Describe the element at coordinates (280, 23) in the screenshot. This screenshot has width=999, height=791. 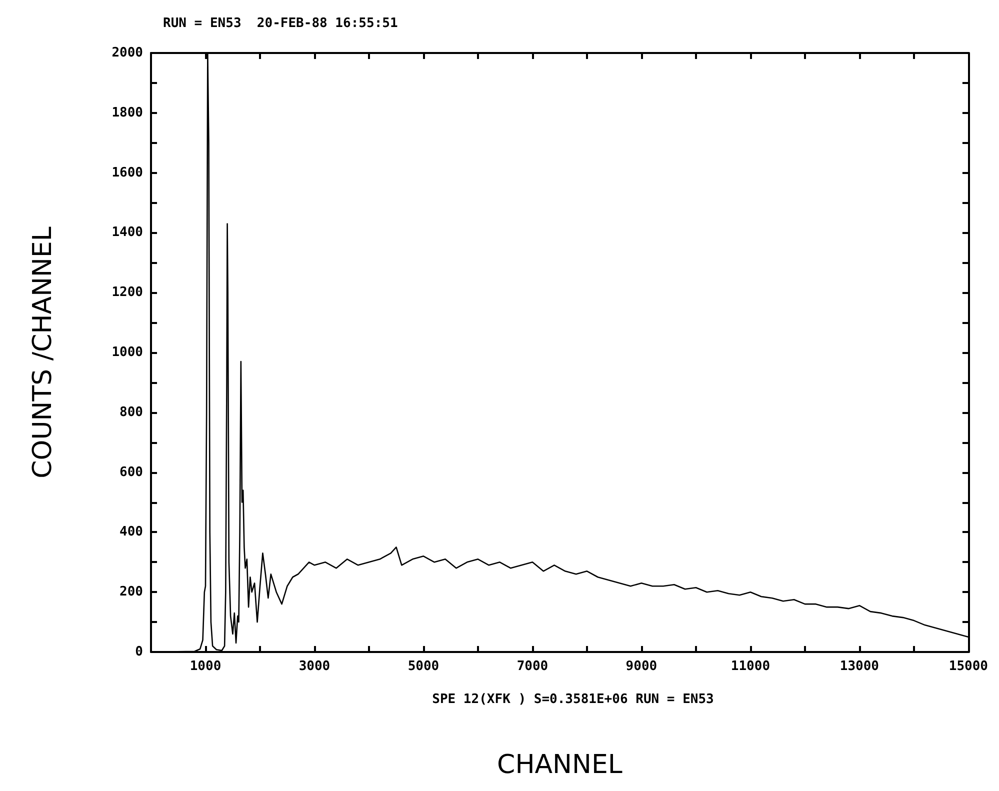
I see `chart-title: RUN = EN53 20-FEB-88 16:55:51` at that location.